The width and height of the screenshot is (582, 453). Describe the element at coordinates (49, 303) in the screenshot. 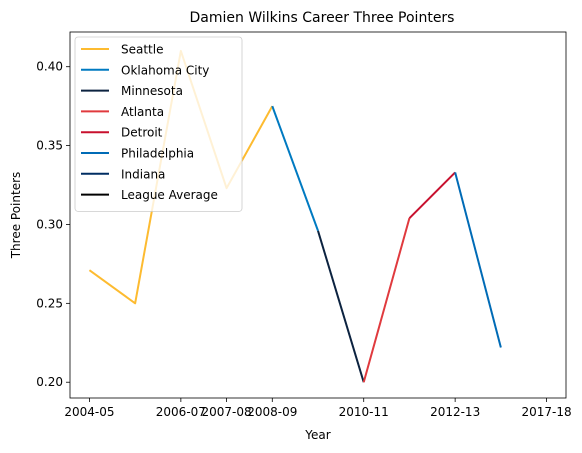

I see `y-tick-label: 0.25` at that location.